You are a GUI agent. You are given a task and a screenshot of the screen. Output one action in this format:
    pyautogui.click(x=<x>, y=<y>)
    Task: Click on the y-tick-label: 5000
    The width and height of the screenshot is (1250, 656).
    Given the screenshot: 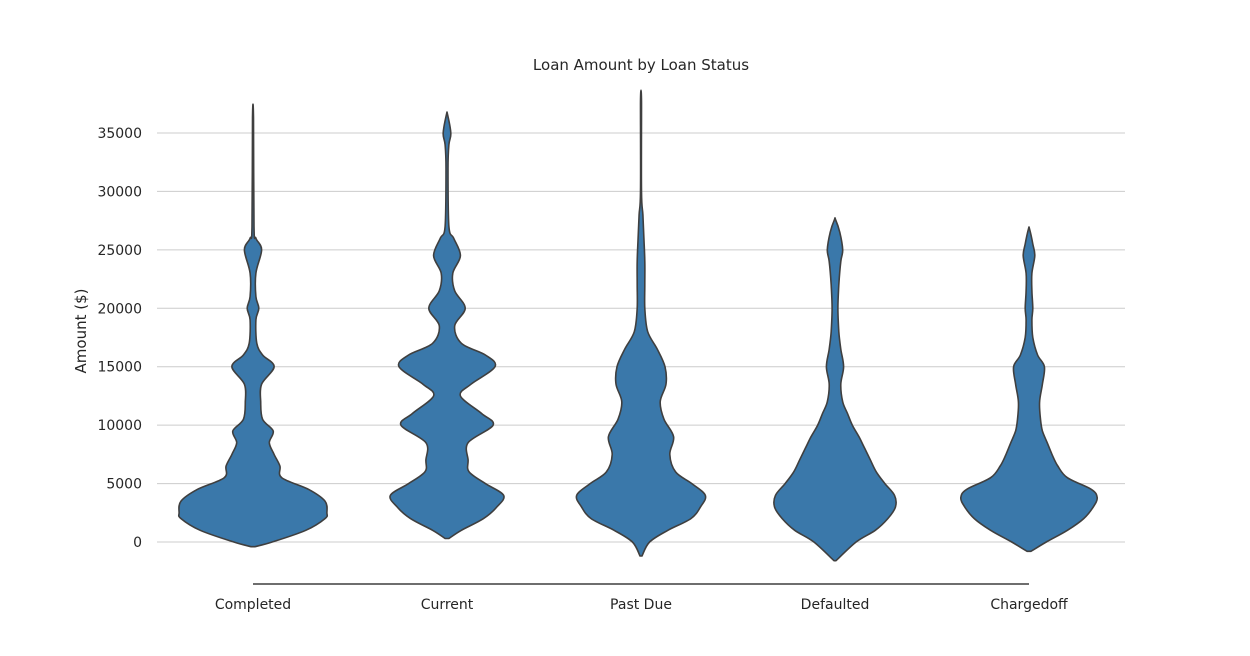 What is the action you would take?
    pyautogui.click(x=124, y=485)
    